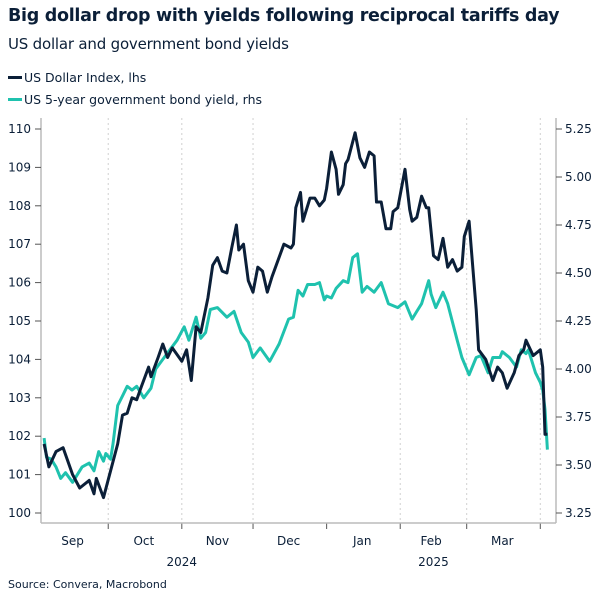 This screenshot has height=606, width=606. What do you see at coordinates (87, 584) in the screenshot?
I see `source-note: Source: Convera, Macrobond` at bounding box center [87, 584].